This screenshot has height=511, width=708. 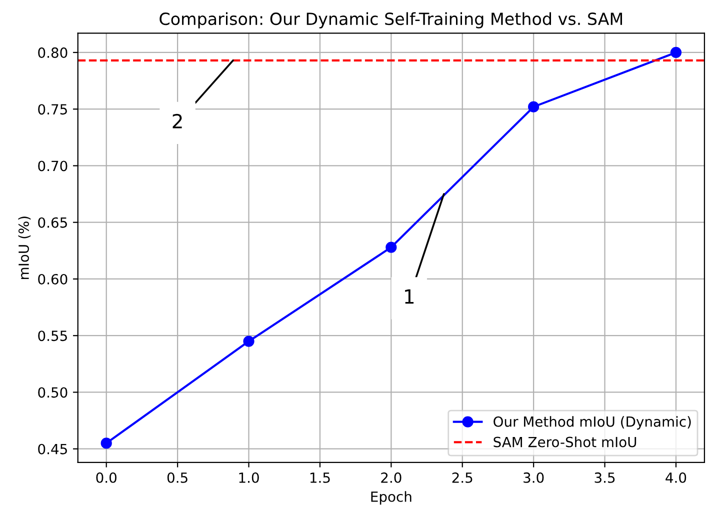 What do you see at coordinates (604, 477) in the screenshot?
I see `x-tick-label: 3.5` at bounding box center [604, 477].